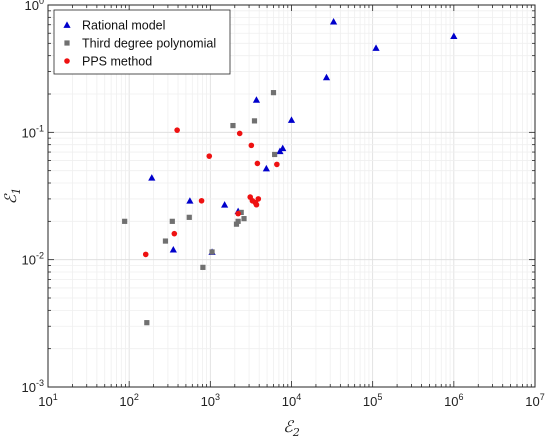 The height and width of the screenshot is (438, 550). Describe the element at coordinates (33, 131) in the screenshot. I see `y-tick-label: 10⁻¹` at that location.